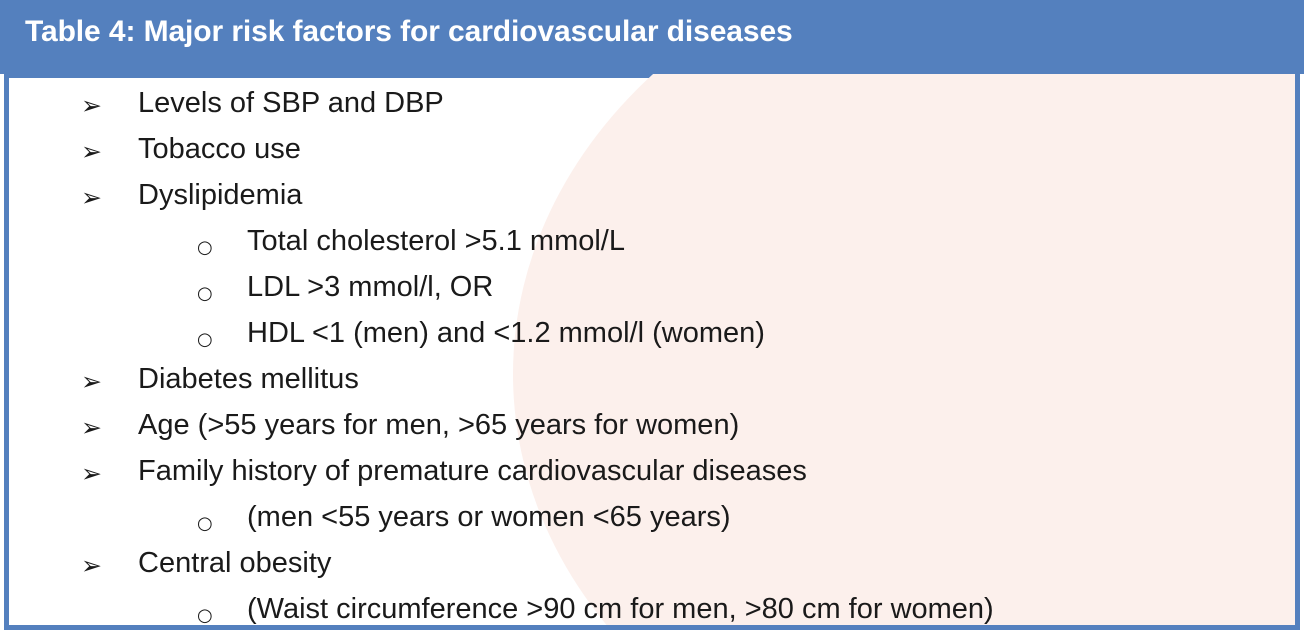  I want to click on list-item-label: HDL <1 (men) and <1.2 mmol/l (women), so click(506, 333).